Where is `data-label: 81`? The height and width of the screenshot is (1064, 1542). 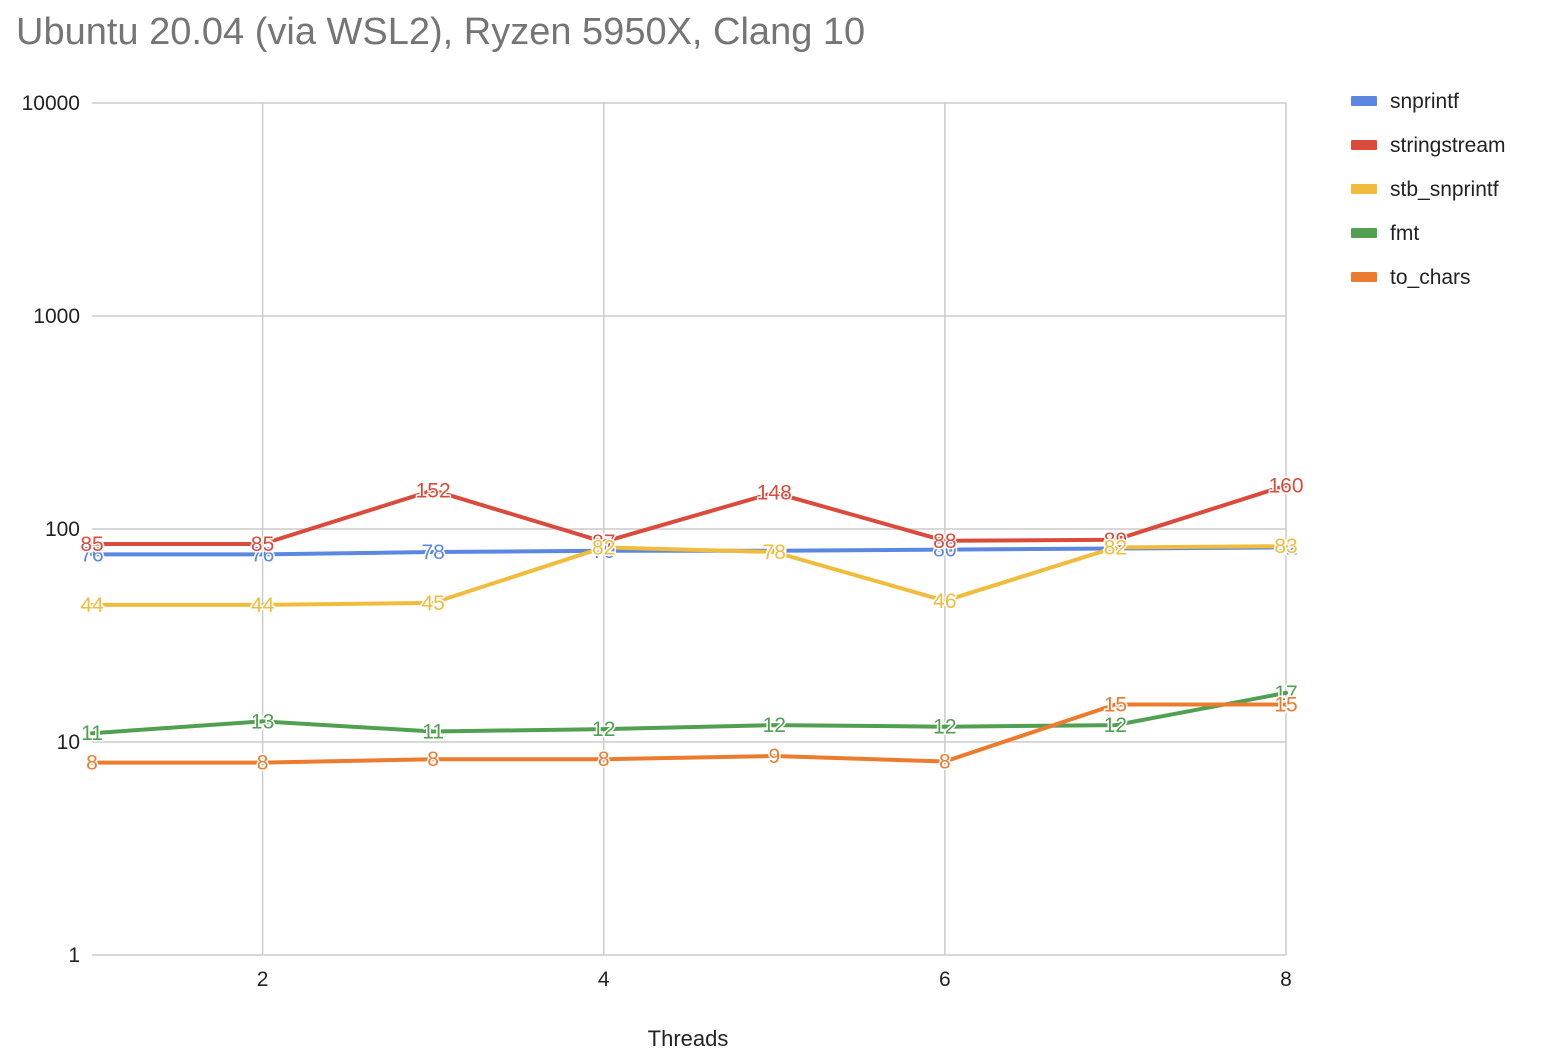 data-label: 81 is located at coordinates (1115, 548).